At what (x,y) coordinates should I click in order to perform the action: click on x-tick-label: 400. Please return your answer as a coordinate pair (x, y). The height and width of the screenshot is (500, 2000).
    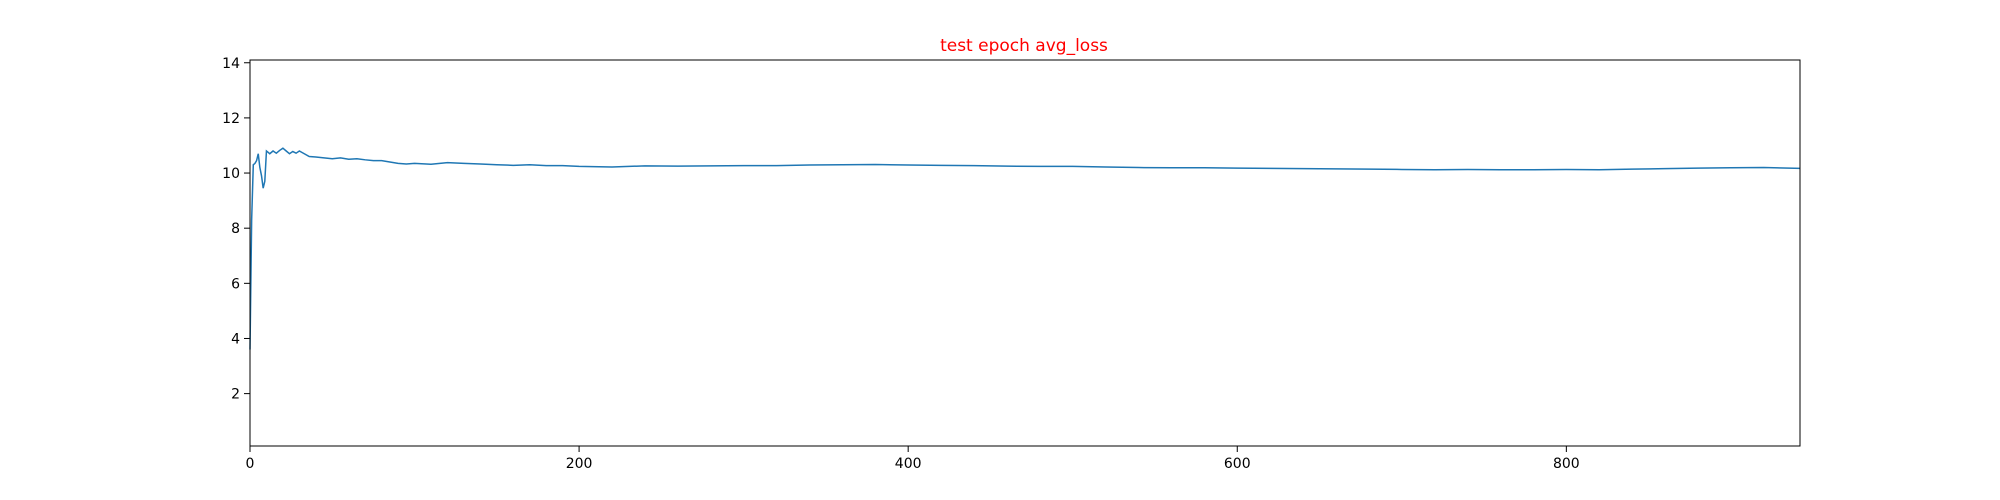
    Looking at the image, I should click on (908, 464).